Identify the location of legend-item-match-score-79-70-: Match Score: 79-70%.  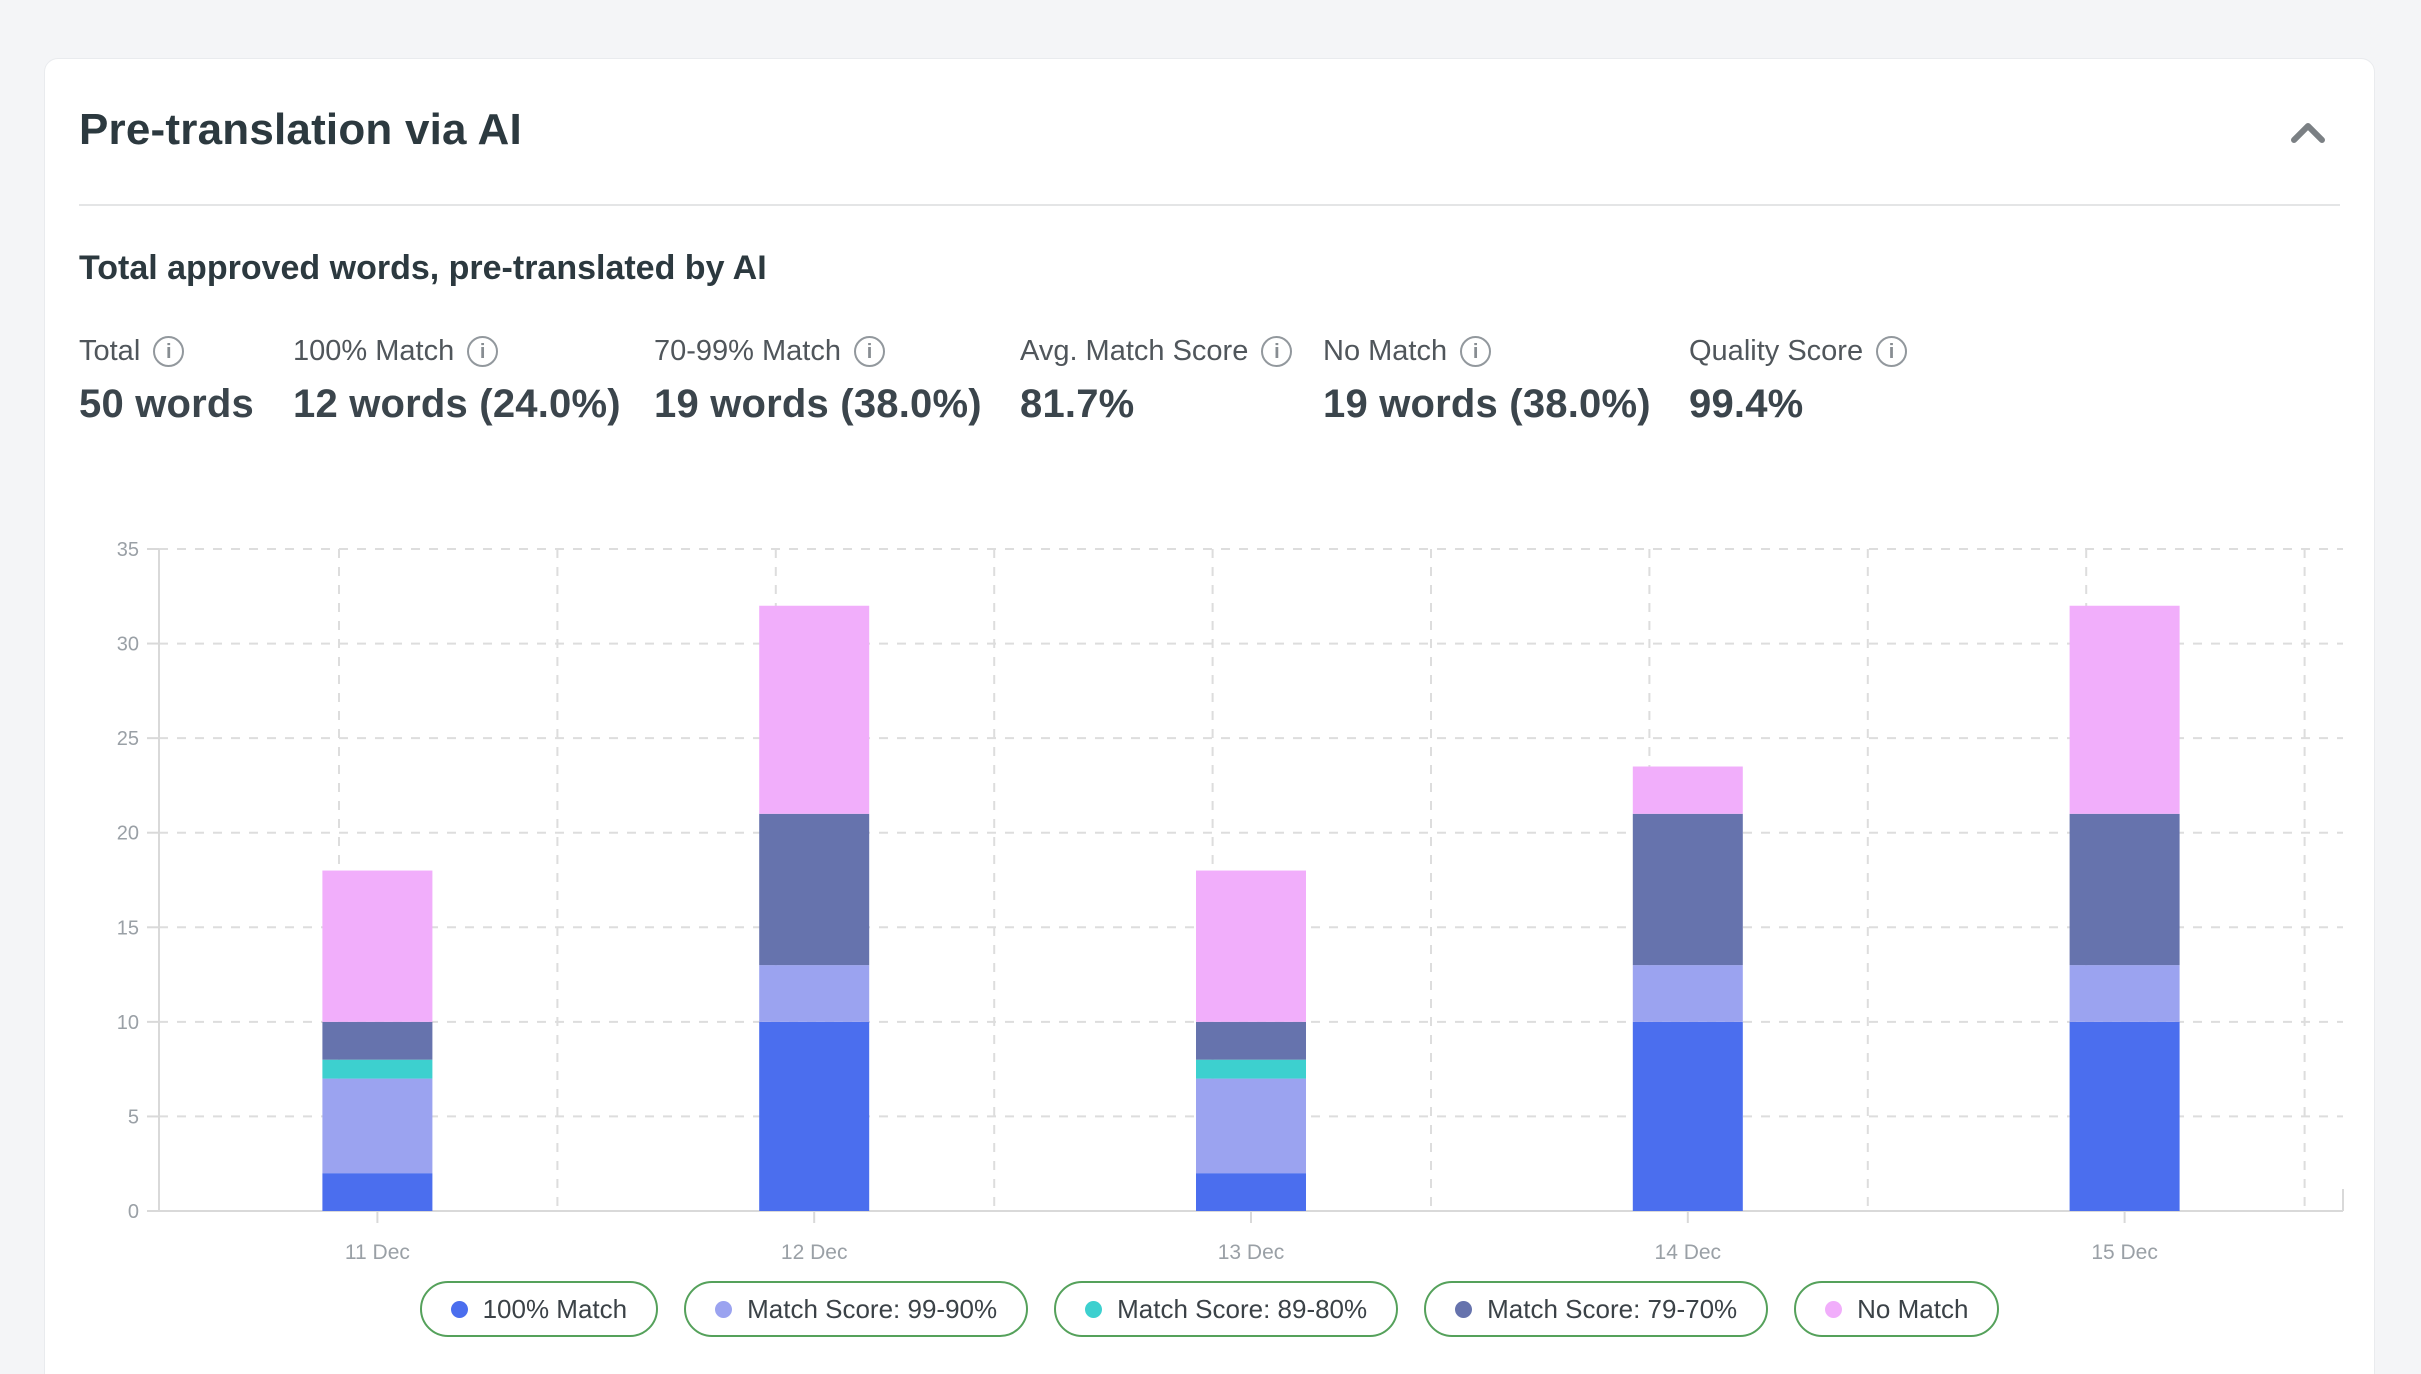
(1596, 1309).